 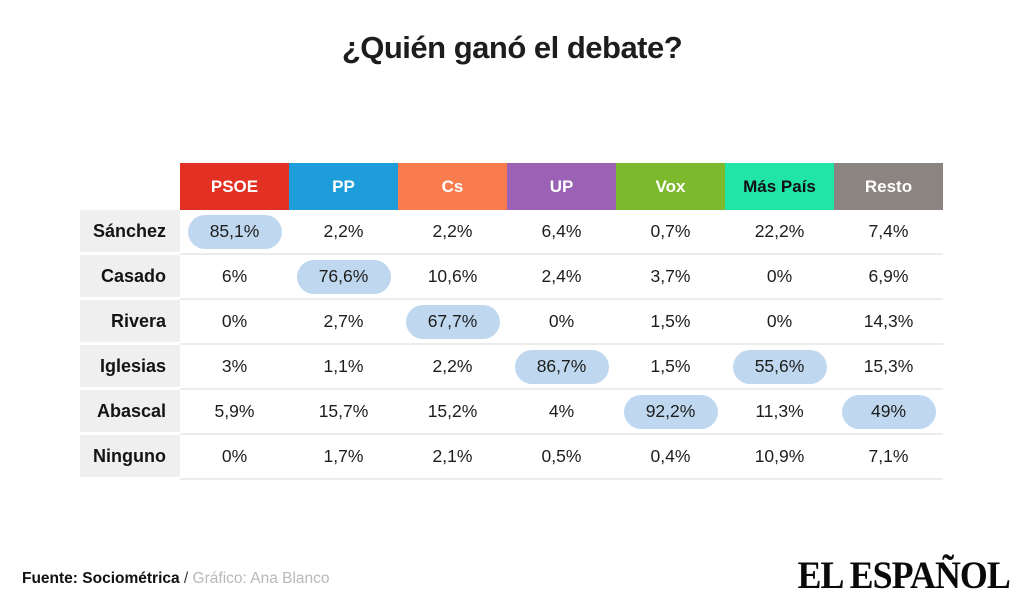 I want to click on table-row-sanchez: Sánchez 85,1% 2,2% 2,2% 6,4% 0,7% 22,2% 7,4%, so click(x=512, y=232).